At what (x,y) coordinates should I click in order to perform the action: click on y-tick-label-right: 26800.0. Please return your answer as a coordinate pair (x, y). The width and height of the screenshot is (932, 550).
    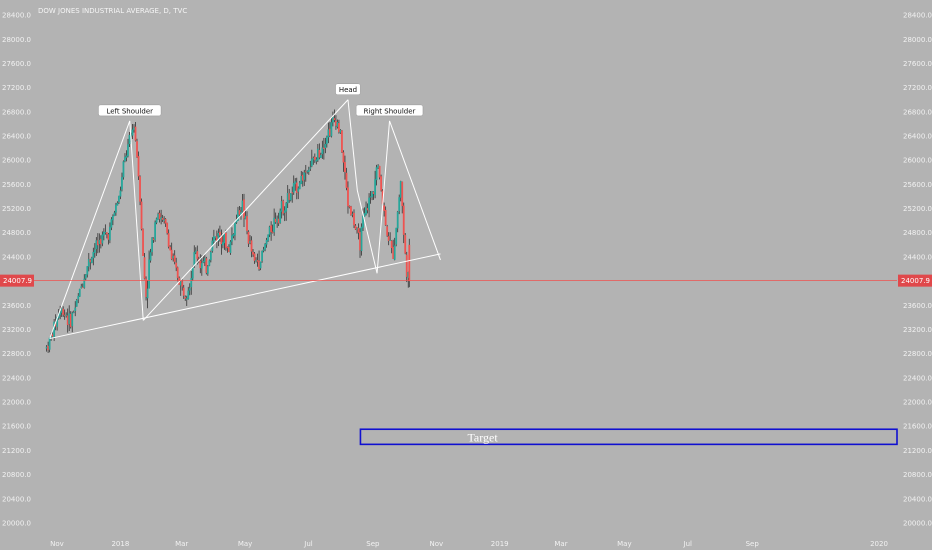
    Looking at the image, I should click on (917, 112).